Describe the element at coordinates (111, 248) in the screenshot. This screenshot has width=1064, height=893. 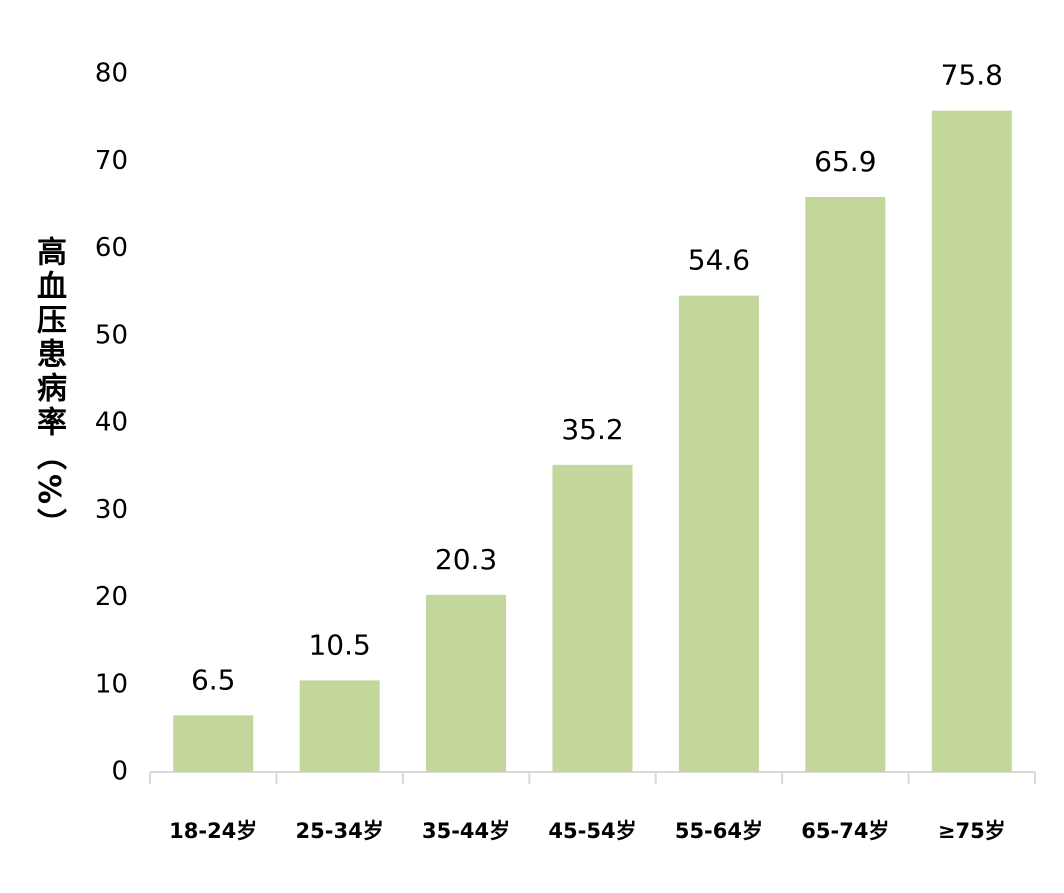
I see `y-tick-label: 60` at that location.